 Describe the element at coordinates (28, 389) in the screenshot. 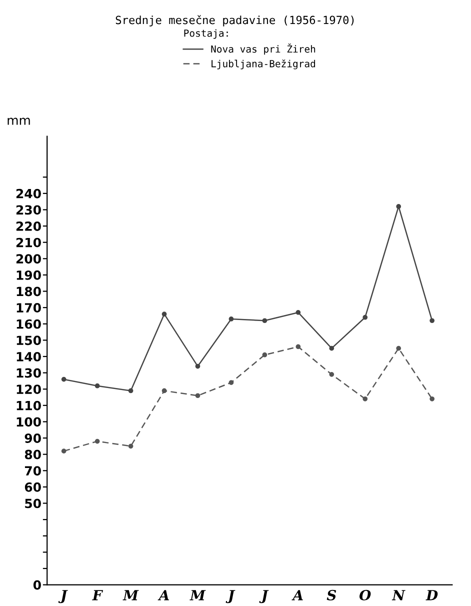

I see `y-tick-label: 120` at that location.